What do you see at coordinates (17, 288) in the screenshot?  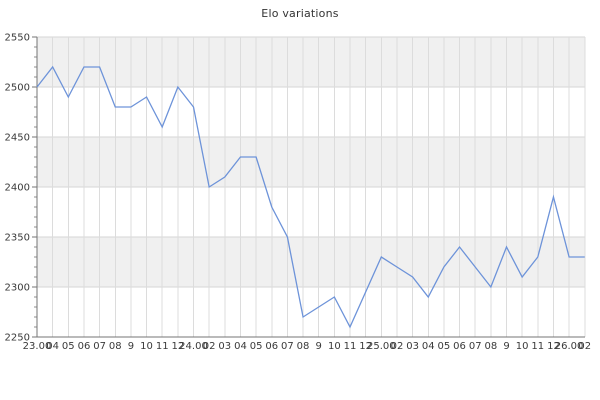 I see `y-tick-label: 2300` at bounding box center [17, 288].